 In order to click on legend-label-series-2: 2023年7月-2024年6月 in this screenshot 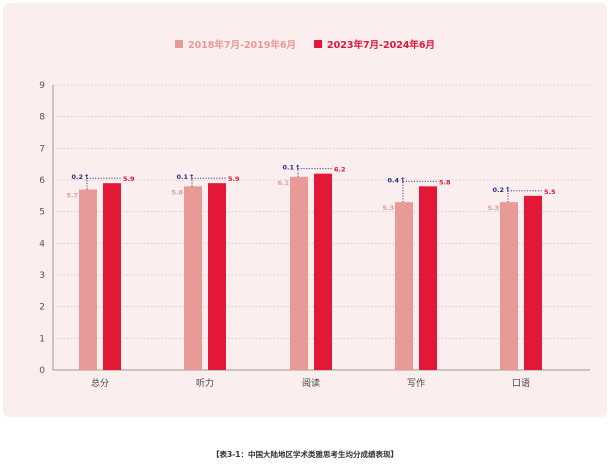, I will do `click(381, 45)`.